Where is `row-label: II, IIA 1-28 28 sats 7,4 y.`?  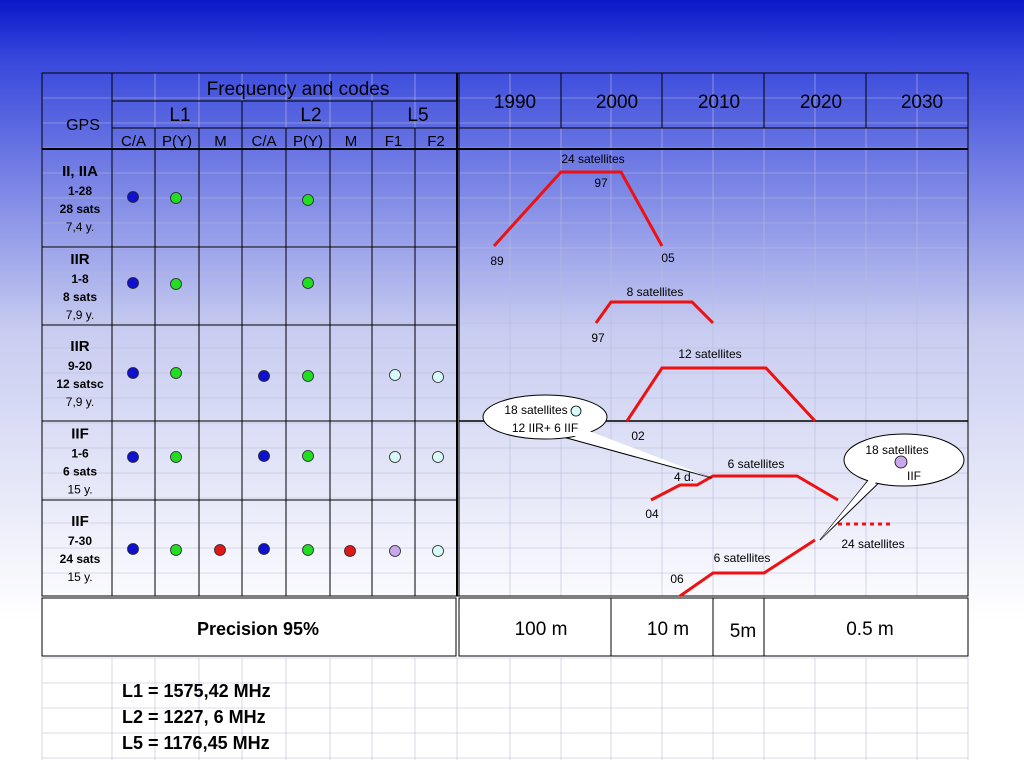 row-label: II, IIA 1-28 28 sats 7,4 y. is located at coordinates (80, 198).